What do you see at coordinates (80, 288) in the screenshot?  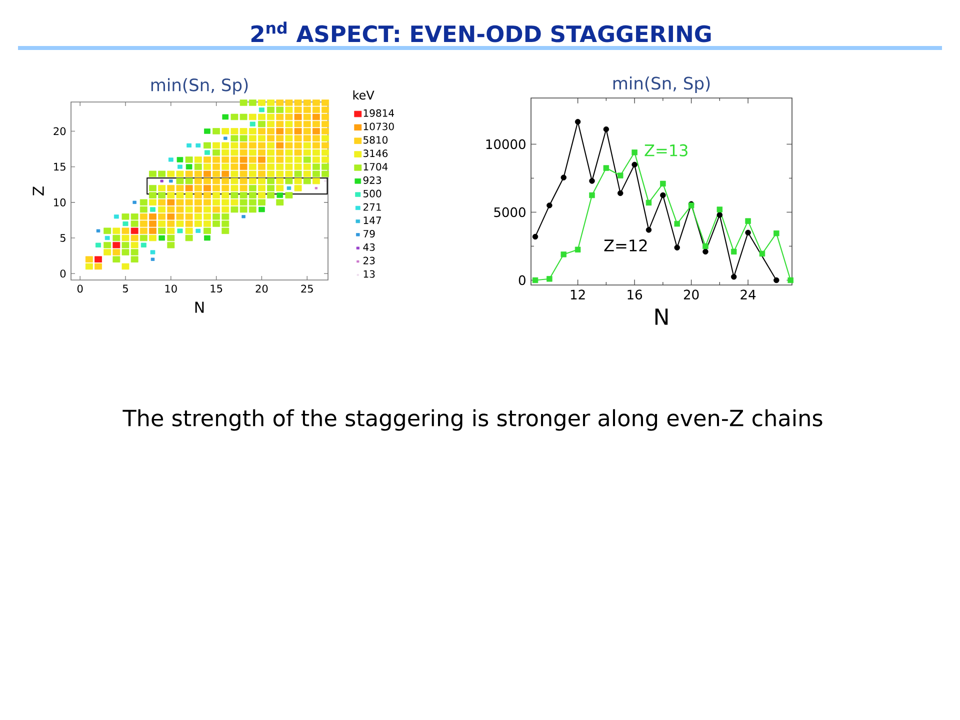 I see `x-tick-label: 0` at bounding box center [80, 288].